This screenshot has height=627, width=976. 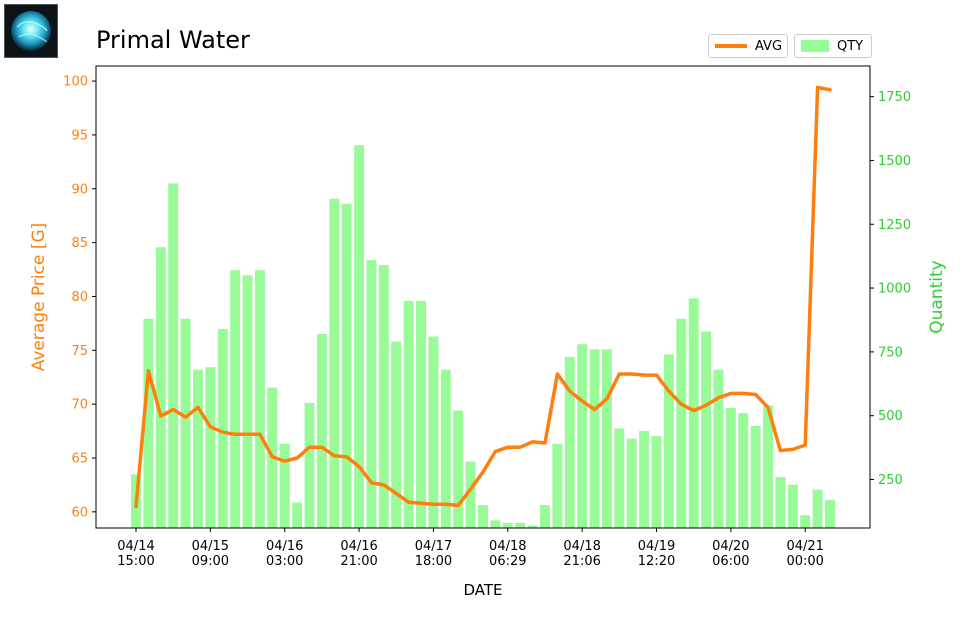 What do you see at coordinates (482, 590) in the screenshot?
I see `x-axis-label: DATE` at bounding box center [482, 590].